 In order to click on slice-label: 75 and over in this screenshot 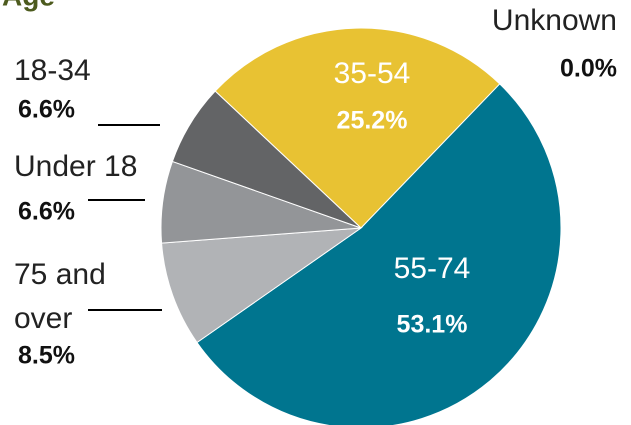, I will do `click(60, 296)`.